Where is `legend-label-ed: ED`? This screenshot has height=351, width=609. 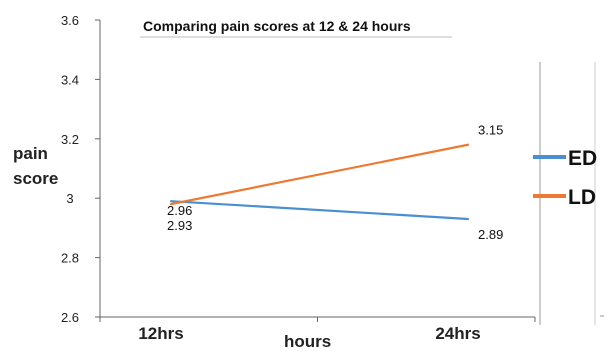
legend-label-ed: ED is located at coordinates (582, 158).